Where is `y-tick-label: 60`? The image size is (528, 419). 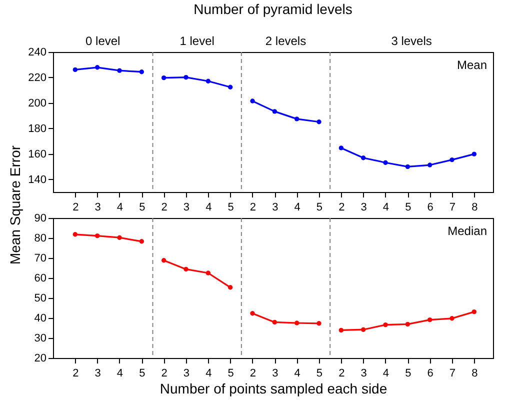 y-tick-label: 60 is located at coordinates (40, 278).